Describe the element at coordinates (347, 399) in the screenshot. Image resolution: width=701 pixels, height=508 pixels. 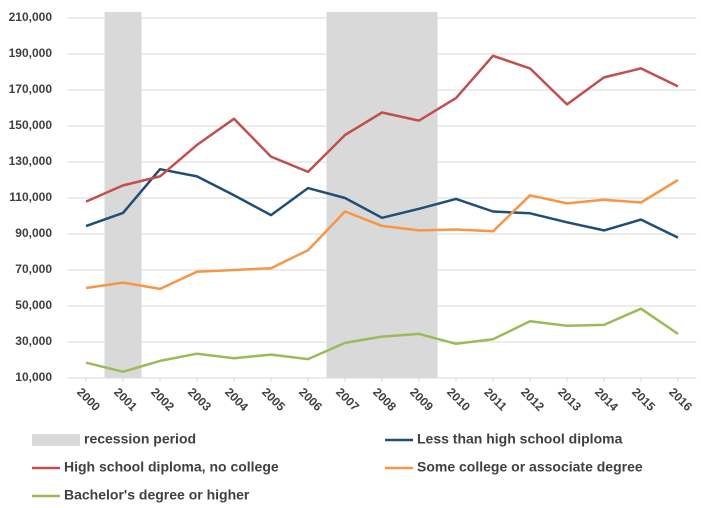
I see `x-tick-label: 2007` at that location.